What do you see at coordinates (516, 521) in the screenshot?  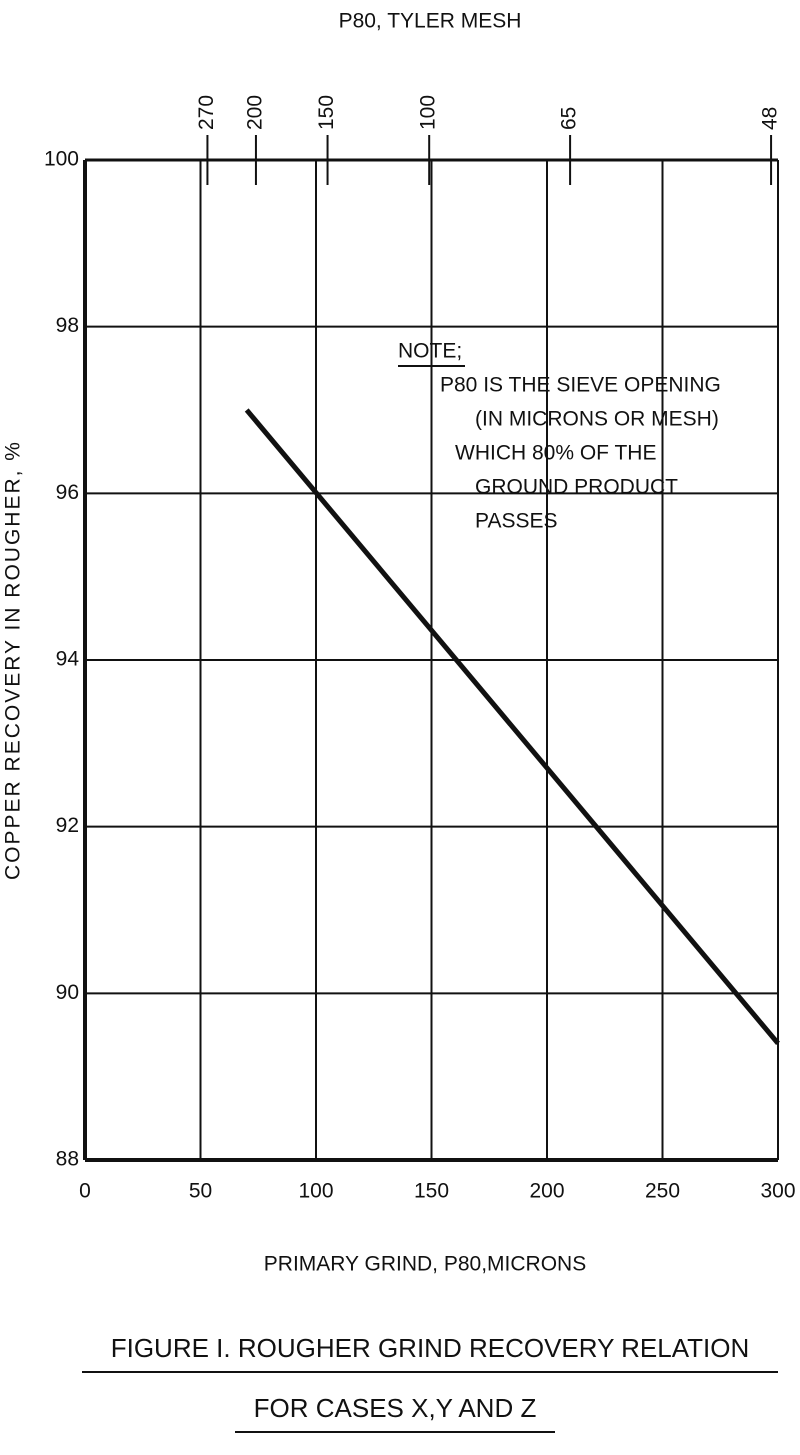 I see `note-text: PASSES` at bounding box center [516, 521].